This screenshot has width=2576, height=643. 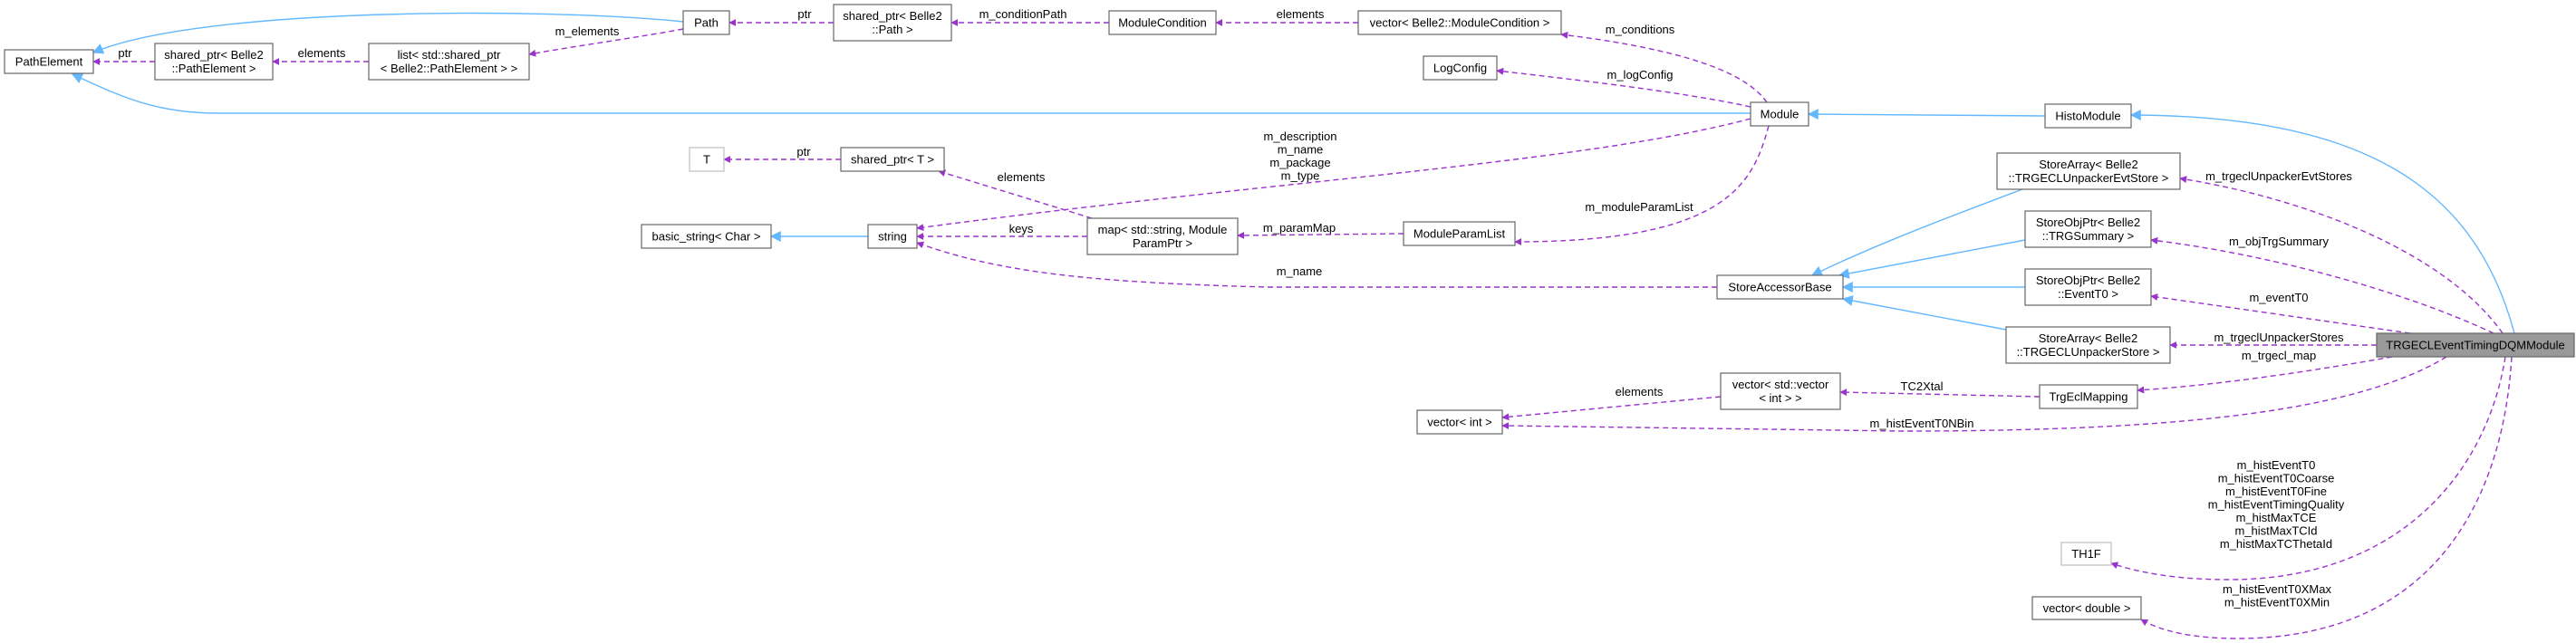 I want to click on edge-label: m_histMaxTCThetaId, so click(x=2276, y=544).